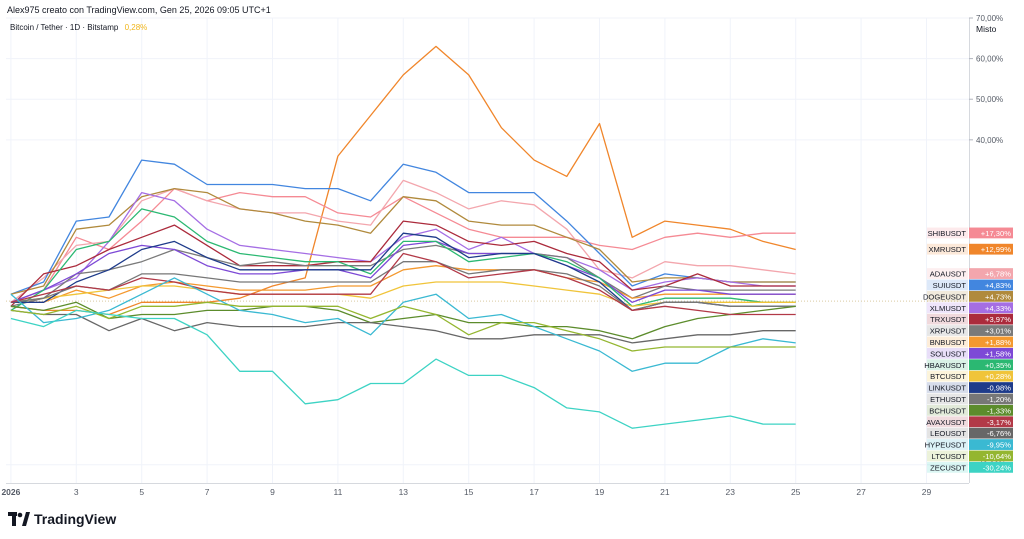  I want to click on value-tag-xmrusdt: XMRUSDT +12,99%, so click(970, 249).